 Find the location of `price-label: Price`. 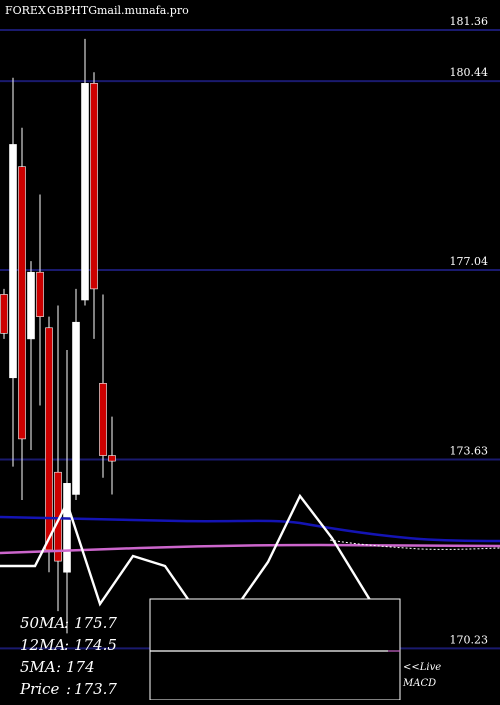

price-label: Price is located at coordinates (39, 689).